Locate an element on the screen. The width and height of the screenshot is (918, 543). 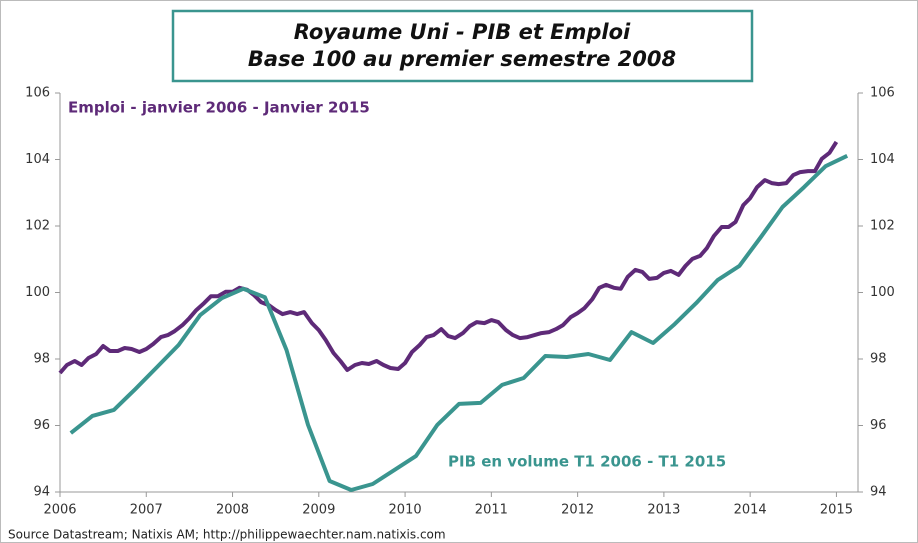
y-tick-label: 98 is located at coordinates (41, 359).